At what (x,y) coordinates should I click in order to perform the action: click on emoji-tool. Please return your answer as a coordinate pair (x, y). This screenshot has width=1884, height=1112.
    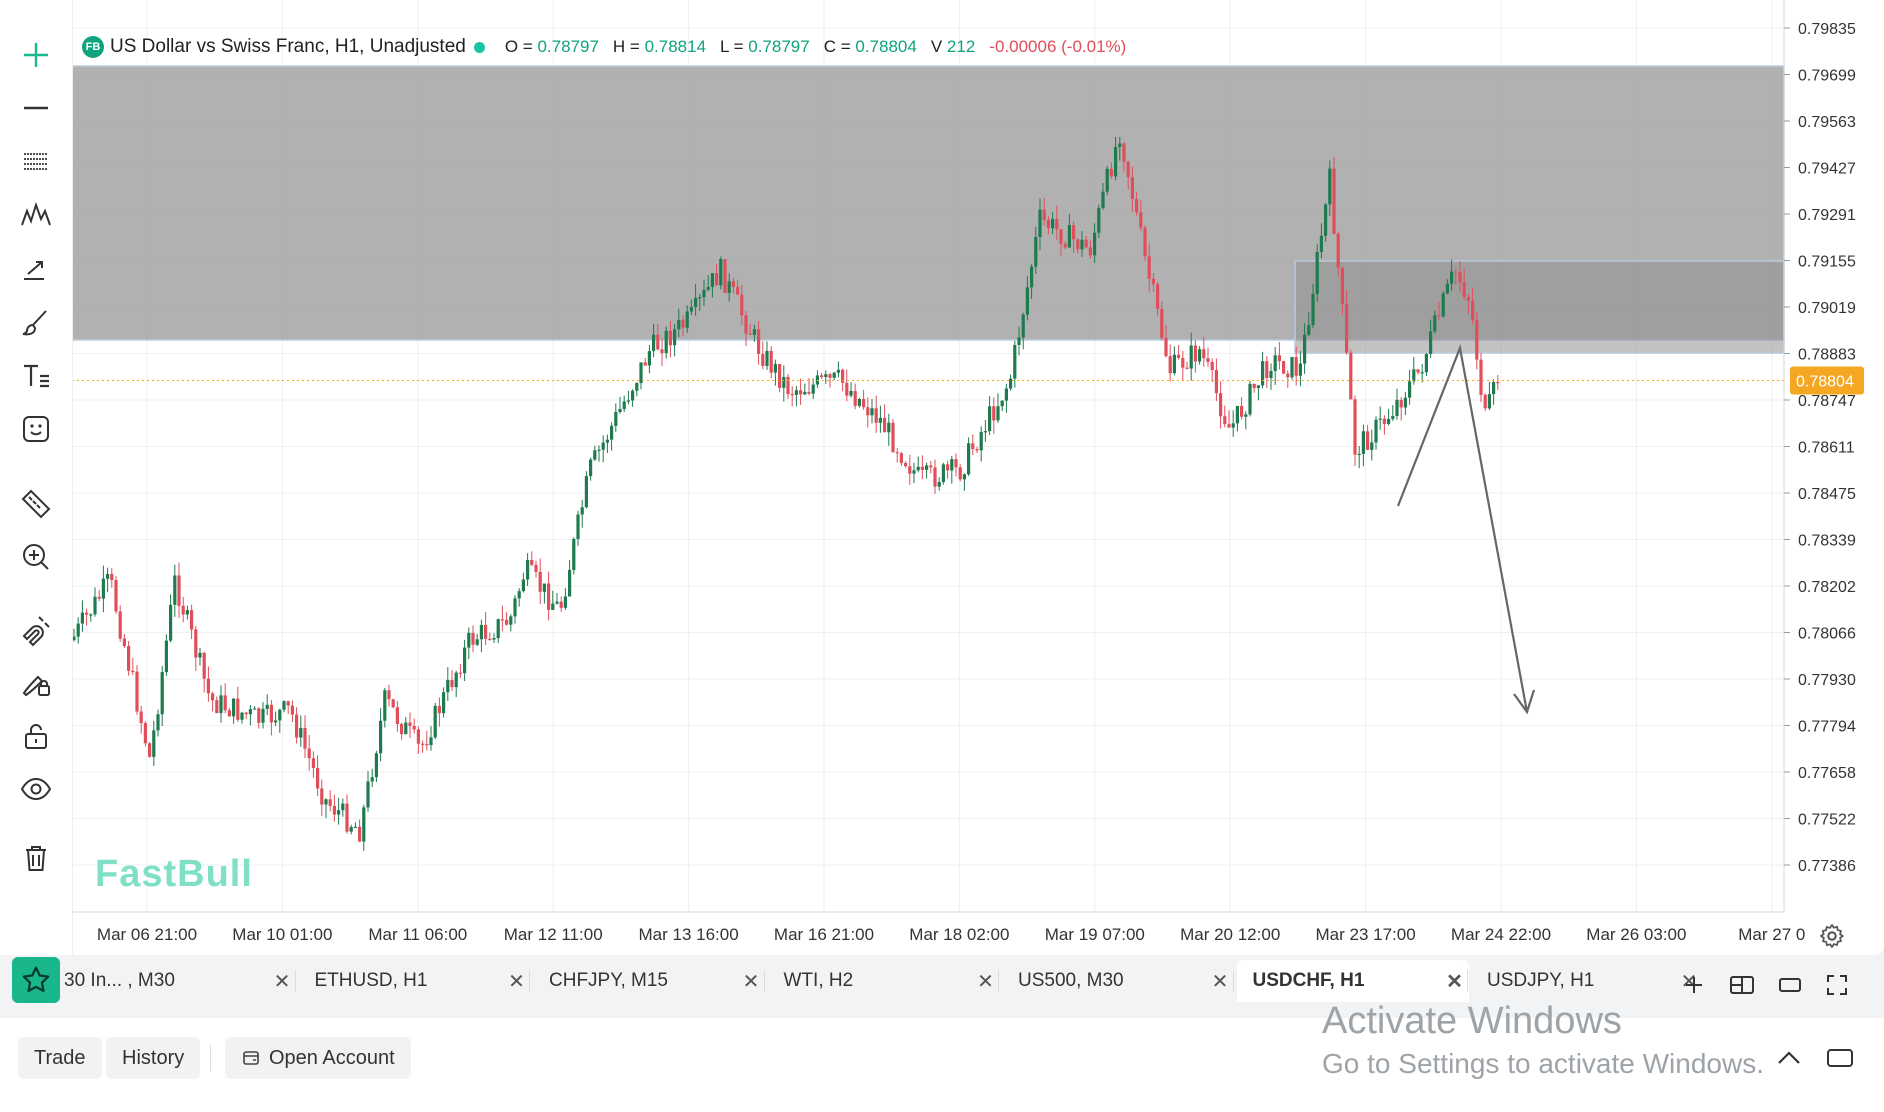
    Looking at the image, I should click on (36, 429).